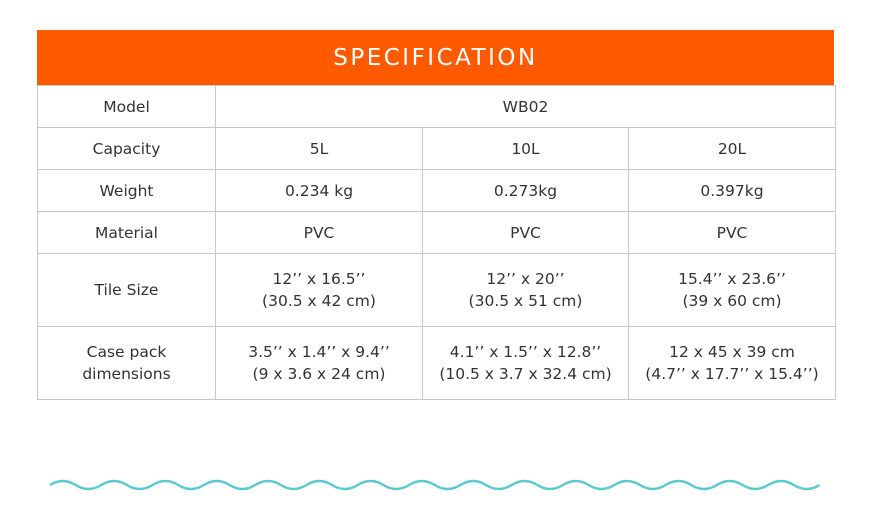 The image size is (870, 510). I want to click on cell: 0.273kg, so click(525, 190).